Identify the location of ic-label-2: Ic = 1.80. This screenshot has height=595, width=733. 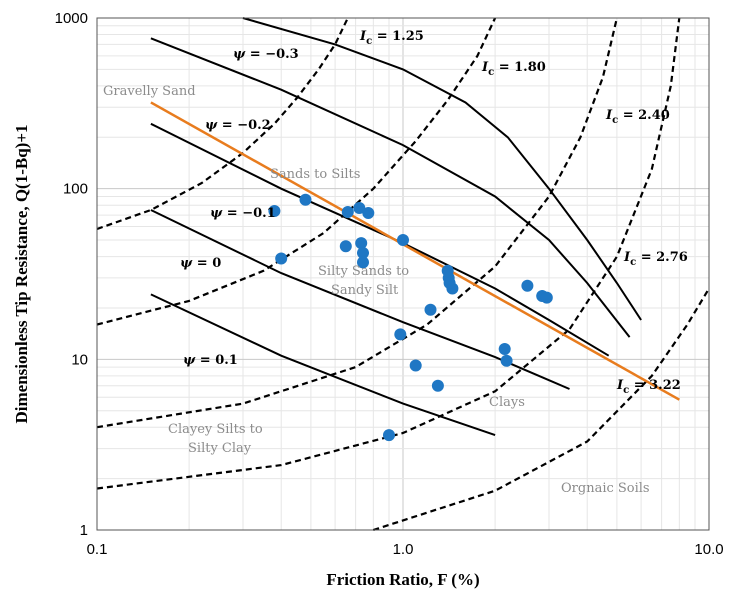
(513, 69).